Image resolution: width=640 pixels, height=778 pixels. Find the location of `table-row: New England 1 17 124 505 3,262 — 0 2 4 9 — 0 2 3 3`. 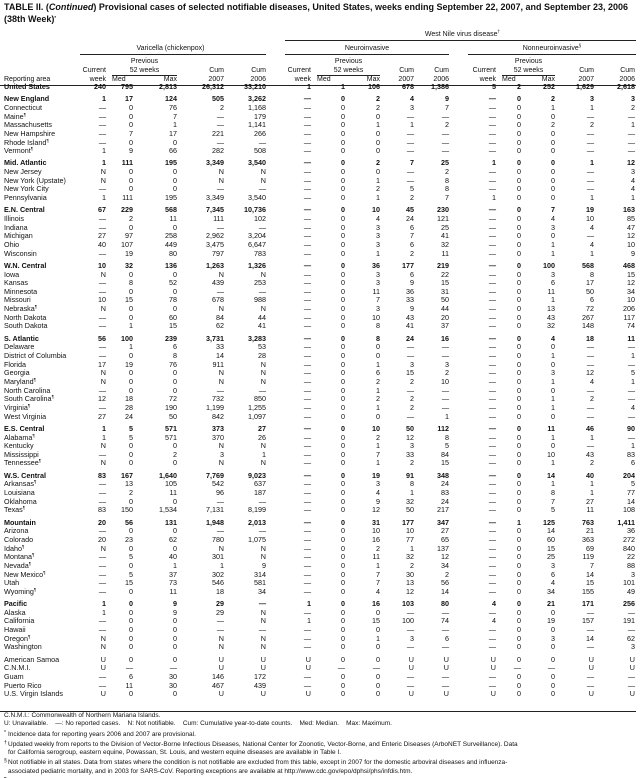

table-row: New England 1 17 124 505 3,262 — 0 2 4 9 — 0 2 3 3 is located at coordinates (317, 98).